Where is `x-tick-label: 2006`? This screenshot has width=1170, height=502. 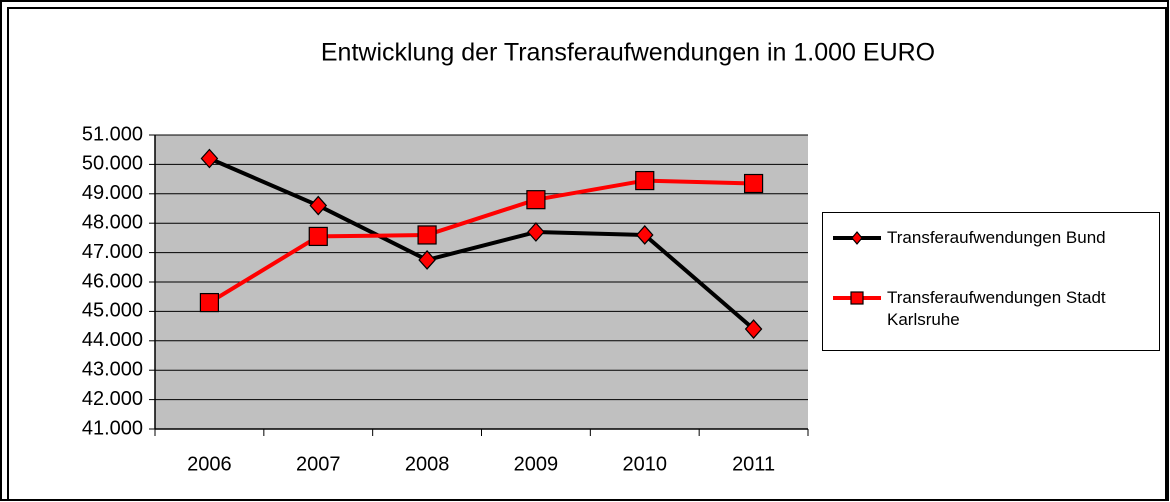 x-tick-label: 2006 is located at coordinates (209, 464).